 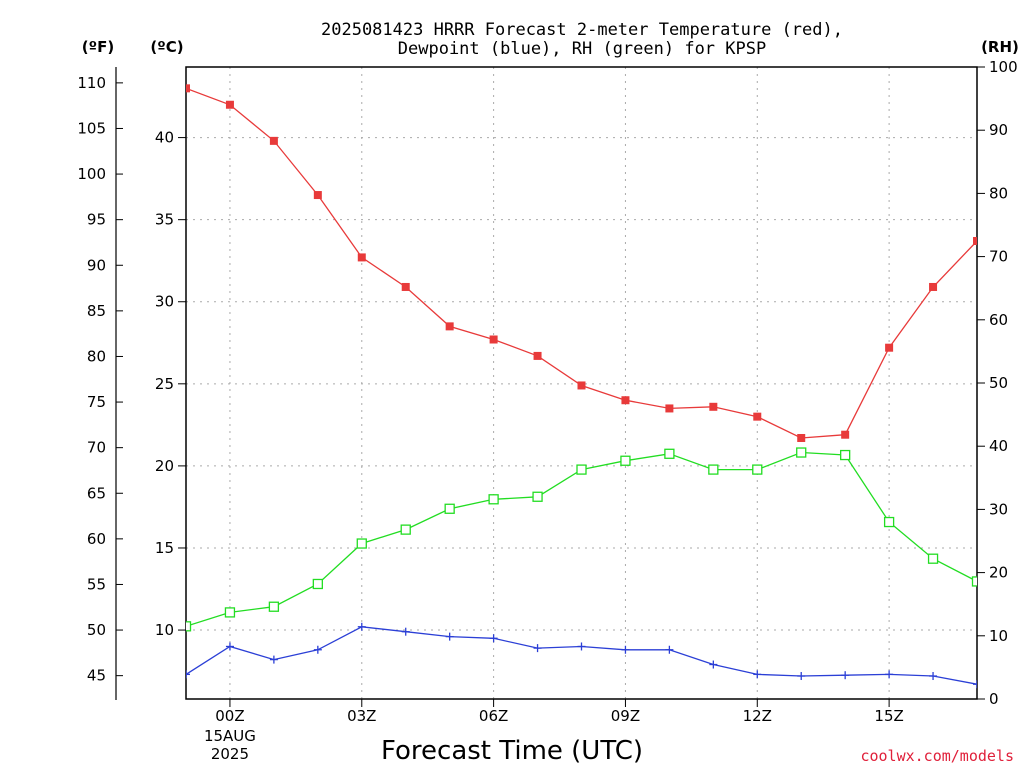 I want to click on fahrenheit-tick-label: 70, so click(x=96, y=448).